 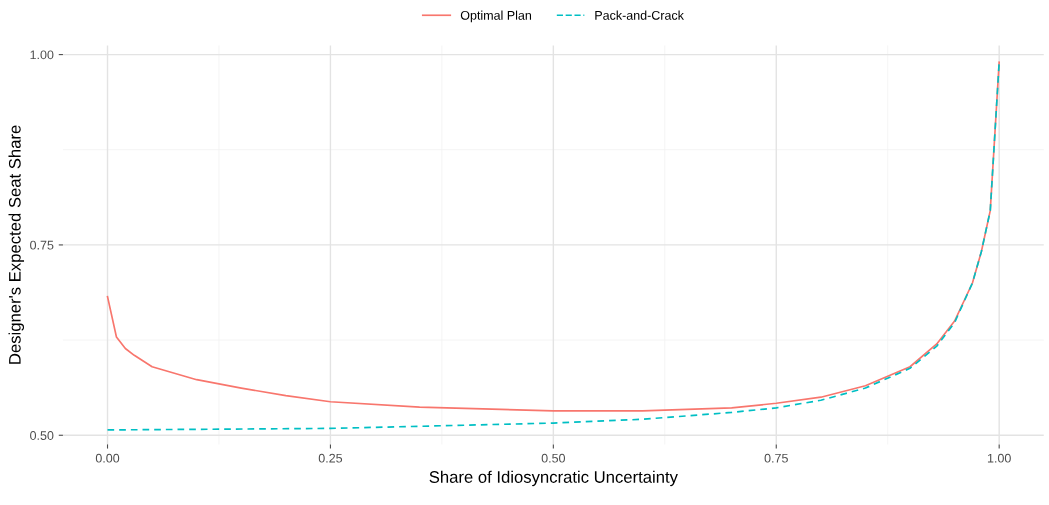 I want to click on x-tick-label: 0.50, so click(x=553, y=458).